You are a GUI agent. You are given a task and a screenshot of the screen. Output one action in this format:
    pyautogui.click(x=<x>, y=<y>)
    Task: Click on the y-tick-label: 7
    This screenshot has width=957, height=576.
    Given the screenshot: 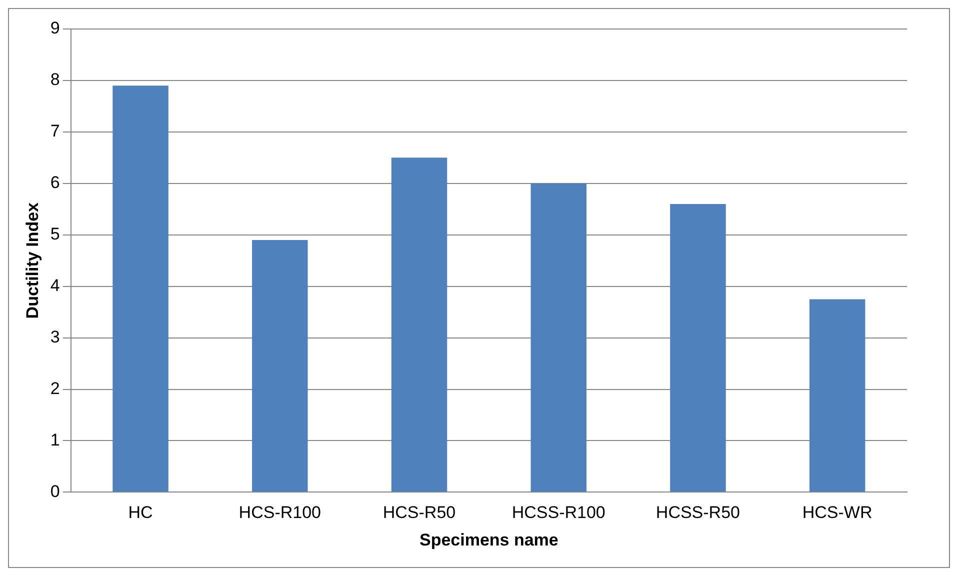 What is the action you would take?
    pyautogui.click(x=55, y=131)
    